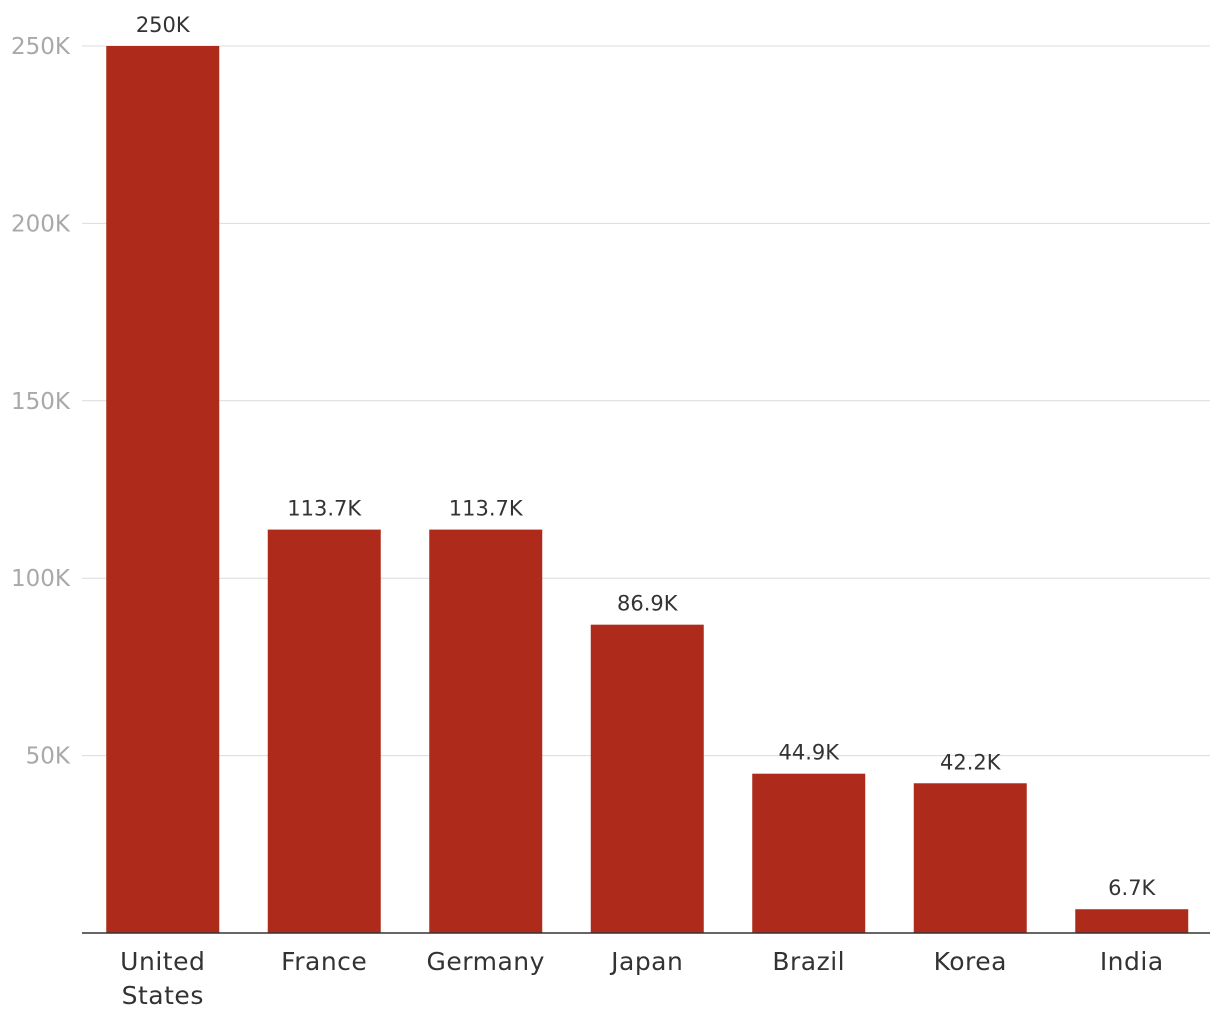 This screenshot has height=1020, width=1220. Describe the element at coordinates (971, 762) in the screenshot. I see `data-label: 42.2K` at that location.